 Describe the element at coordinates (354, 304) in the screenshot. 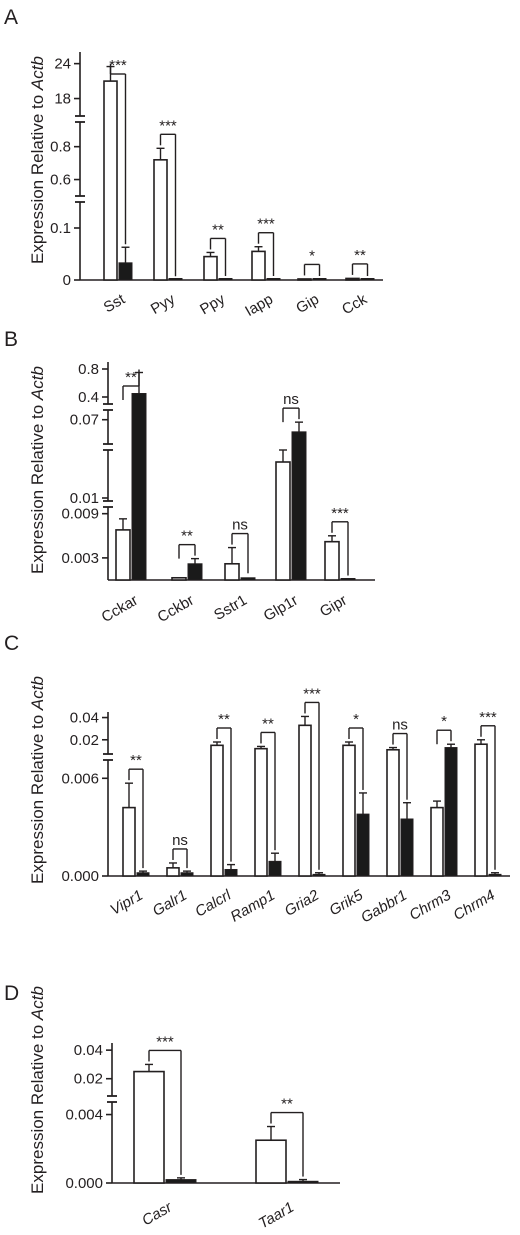

I see `panel-a-category-label: Cck` at that location.